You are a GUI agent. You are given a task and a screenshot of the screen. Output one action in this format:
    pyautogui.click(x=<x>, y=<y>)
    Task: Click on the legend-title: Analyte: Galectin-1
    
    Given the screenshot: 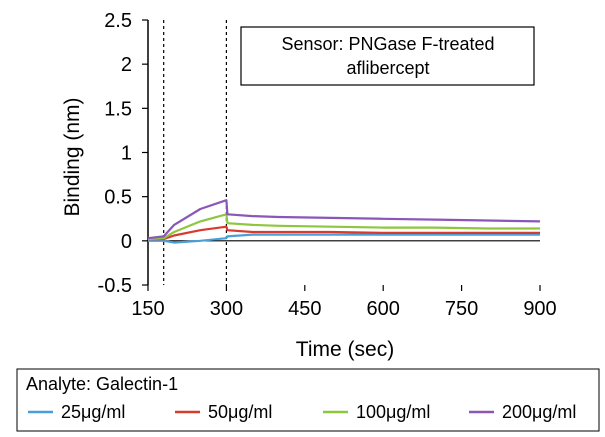 What is the action you would take?
    pyautogui.click(x=102, y=384)
    